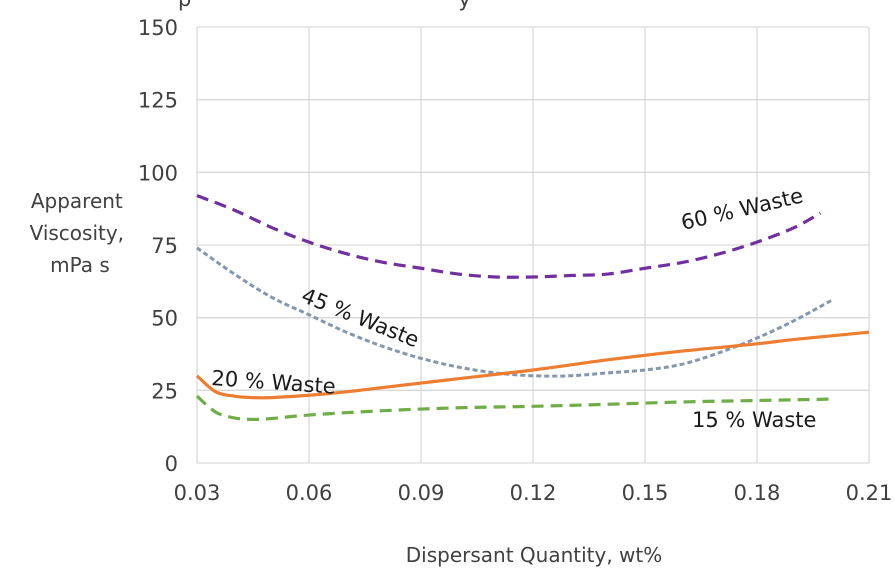 The width and height of the screenshot is (895, 572). I want to click on chart-title-partial: p y, so click(324, 5).